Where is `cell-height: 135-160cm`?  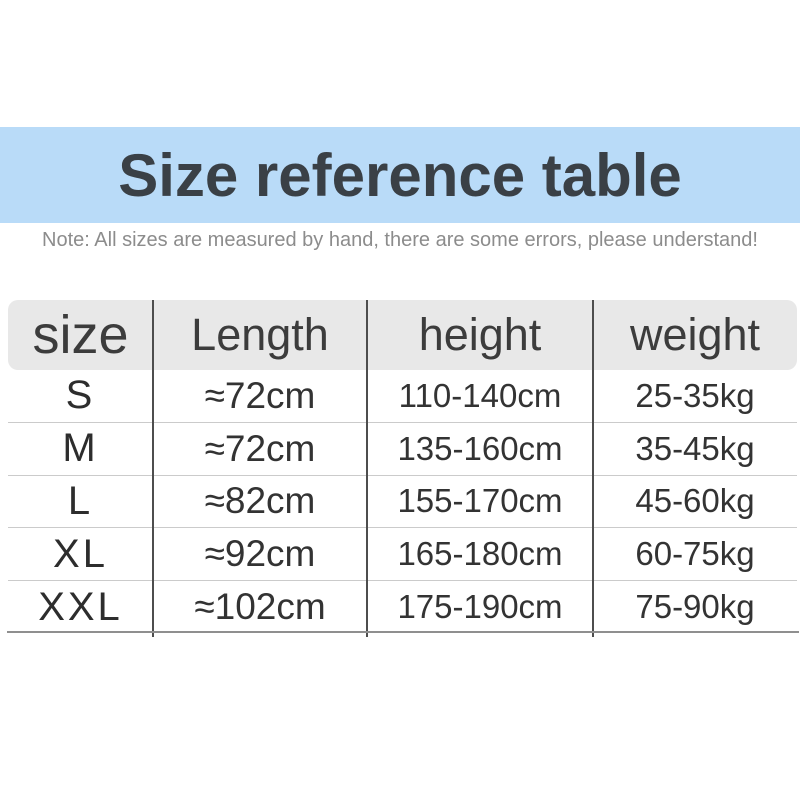
cell-height: 135-160cm is located at coordinates (480, 448).